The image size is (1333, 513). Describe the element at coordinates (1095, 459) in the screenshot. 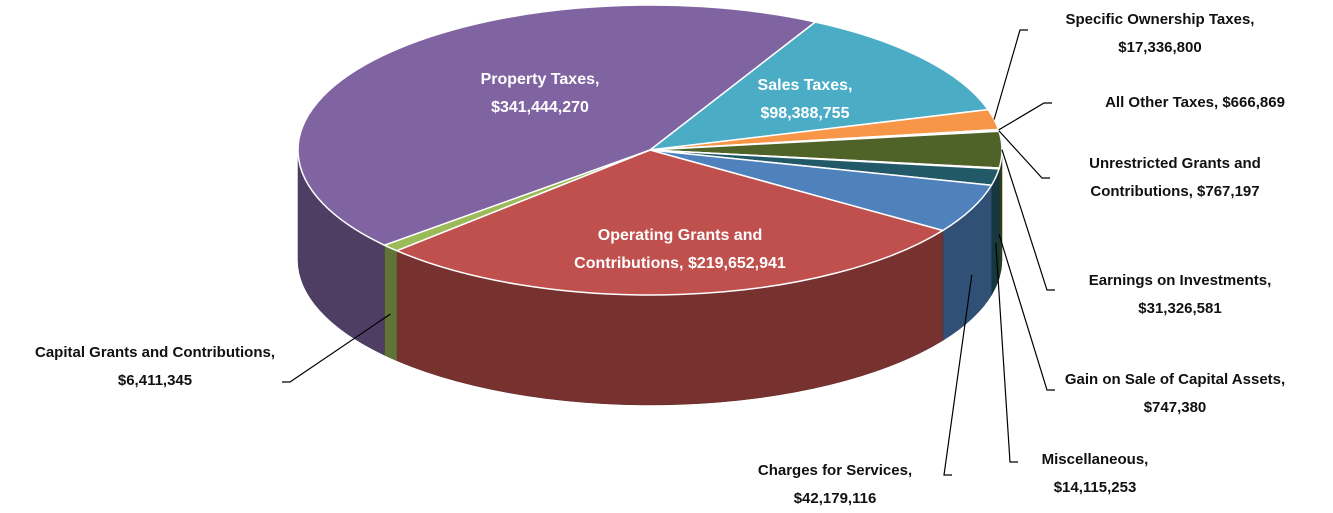

I see `slice-name: Miscellaneous,` at that location.